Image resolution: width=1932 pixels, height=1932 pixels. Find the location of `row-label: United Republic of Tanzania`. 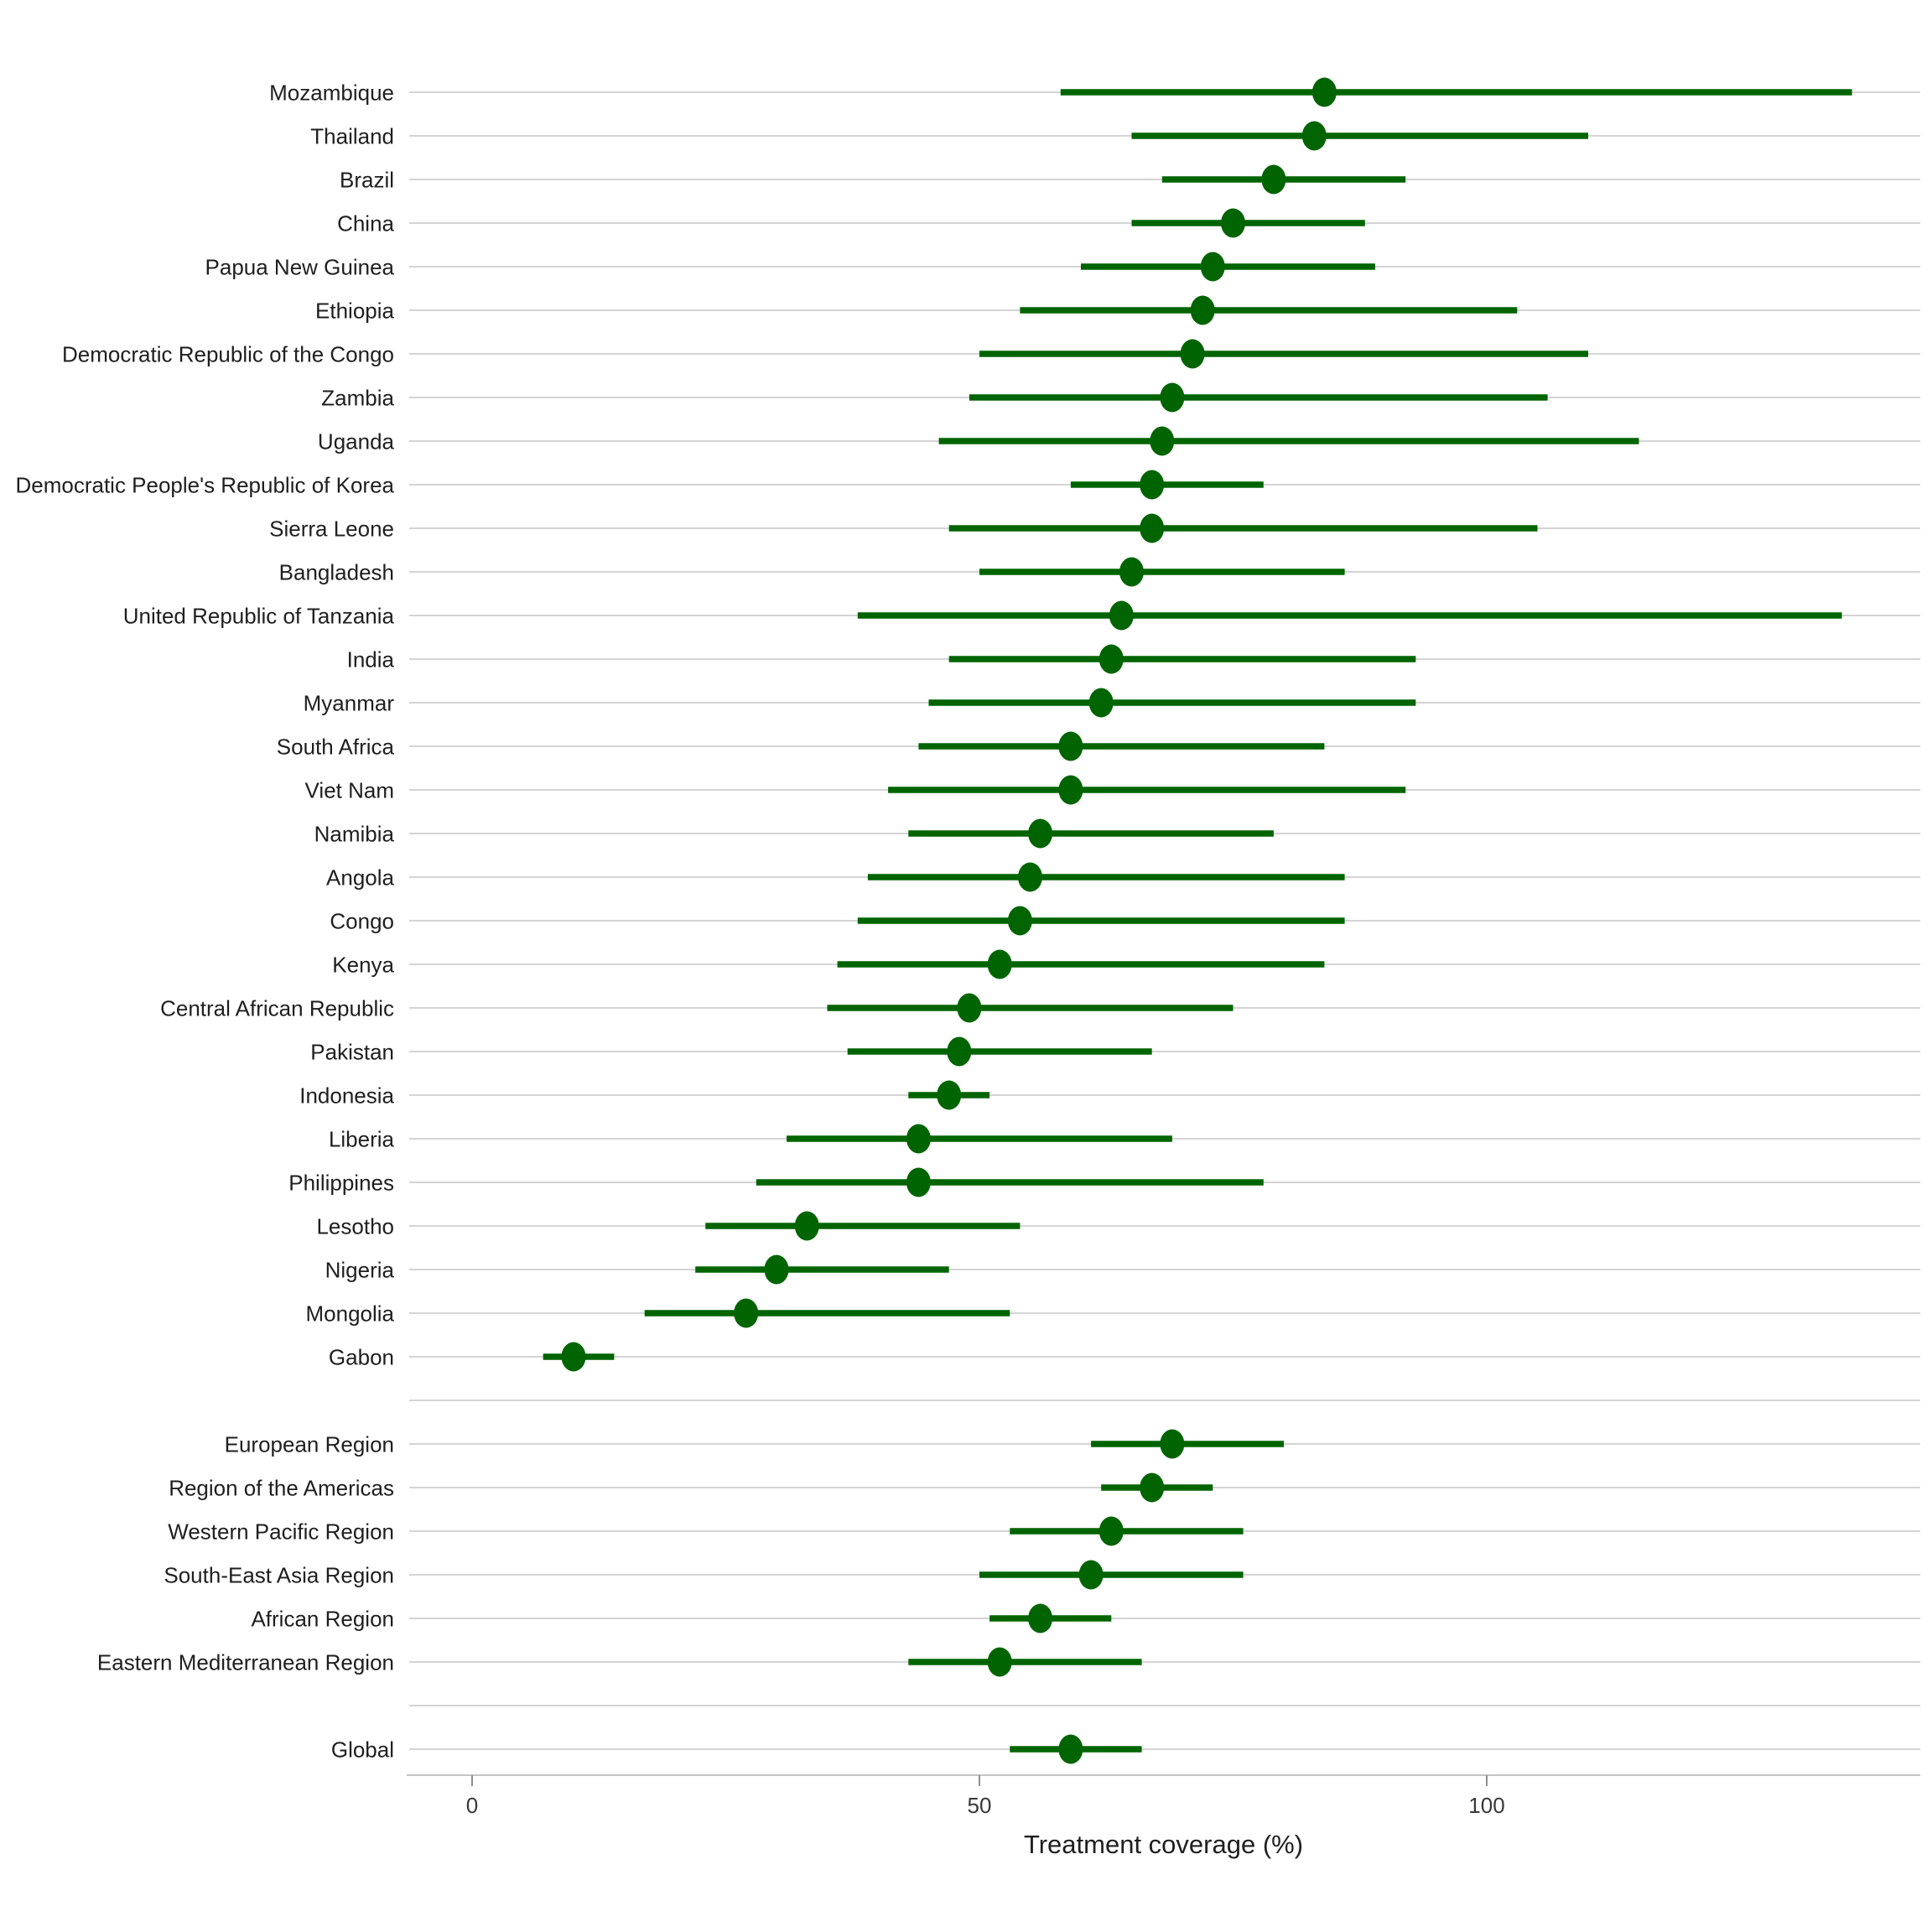

row-label: United Republic of Tanzania is located at coordinates (259, 615).